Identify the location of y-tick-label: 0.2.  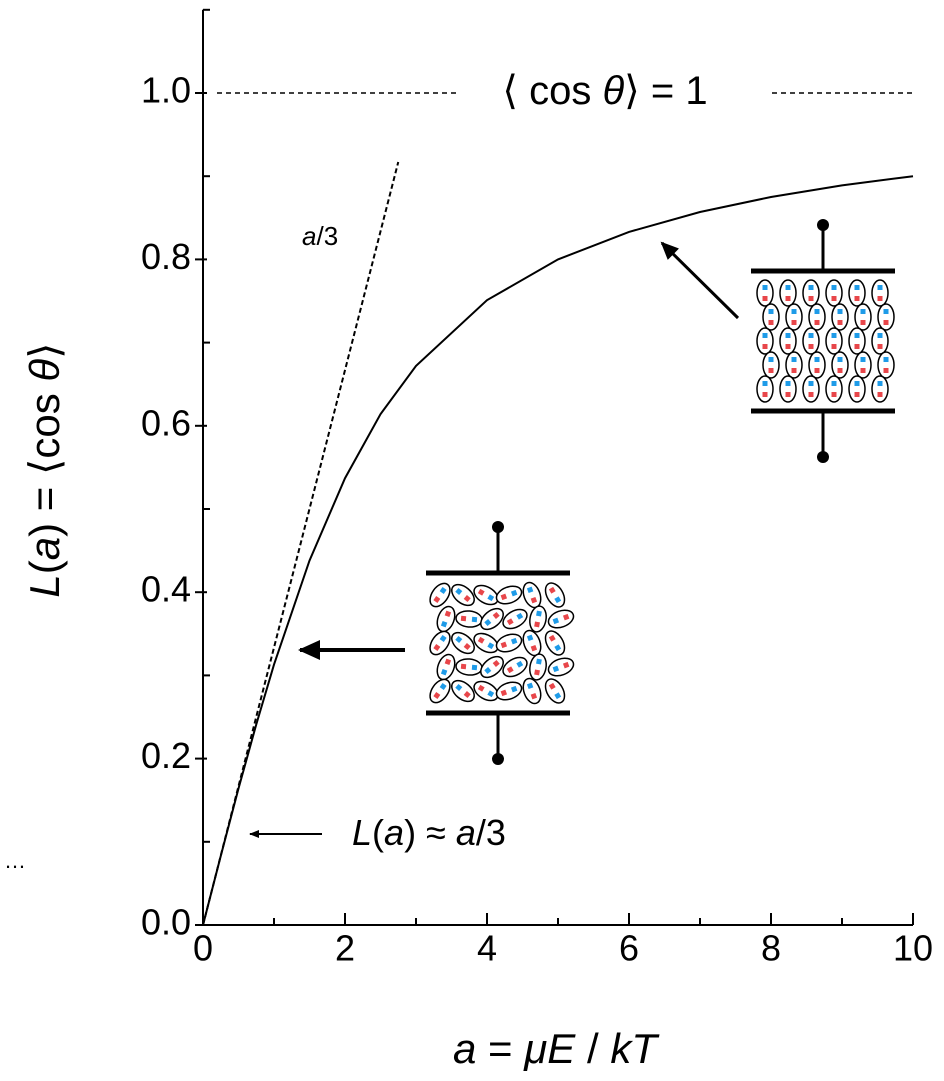
(166, 755).